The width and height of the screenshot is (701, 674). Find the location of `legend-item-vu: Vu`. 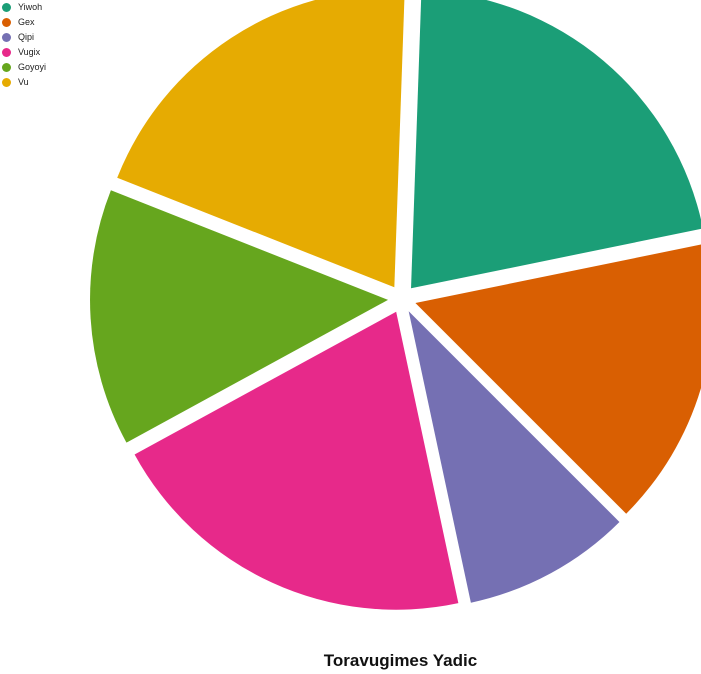

legend-item-vu: Vu is located at coordinates (24, 82).